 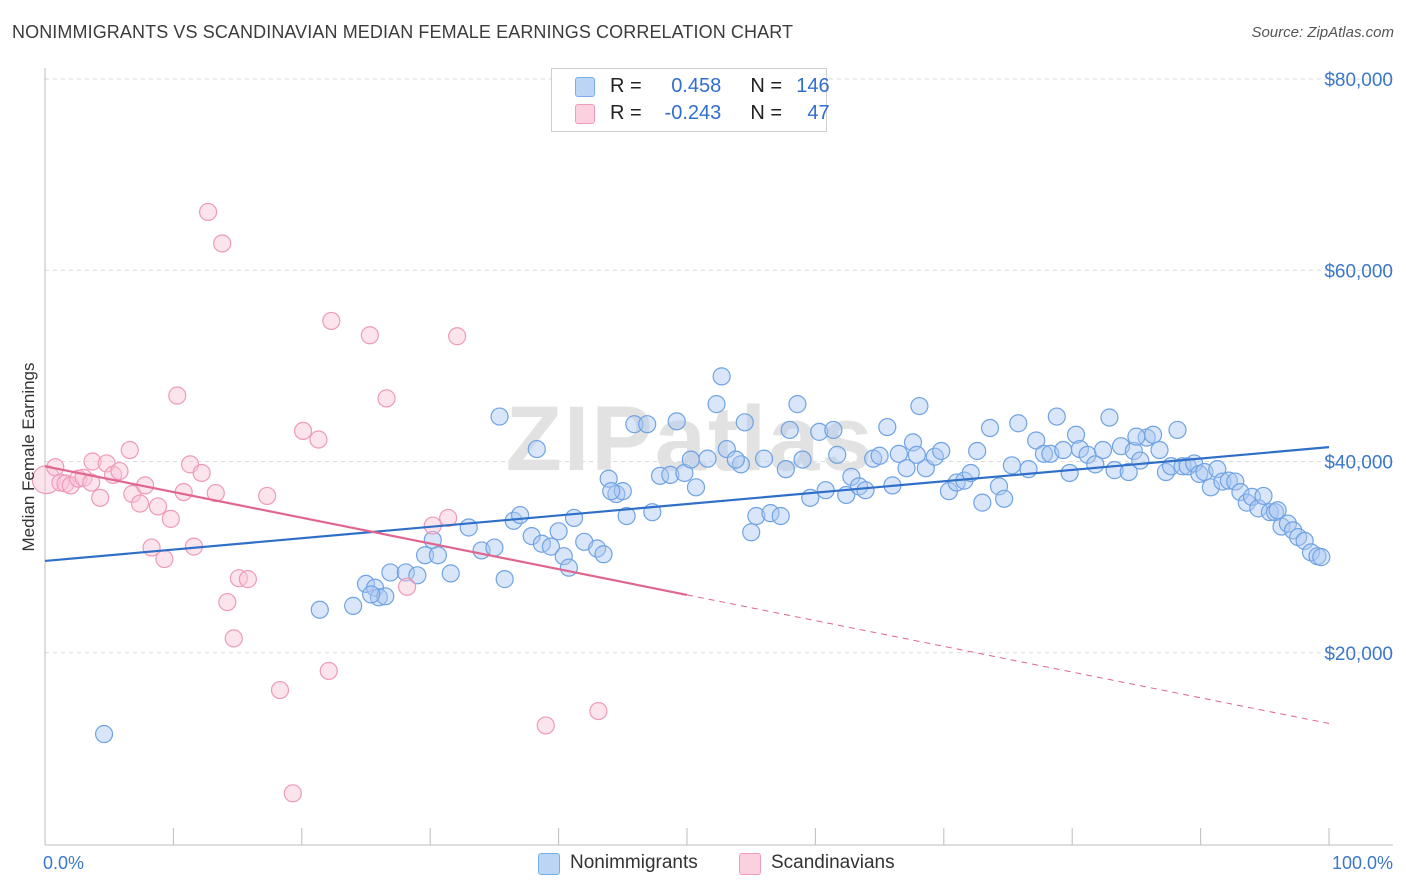 I want to click on x-tick-labels: 0.0% 100.0%, so click(x=718, y=863).